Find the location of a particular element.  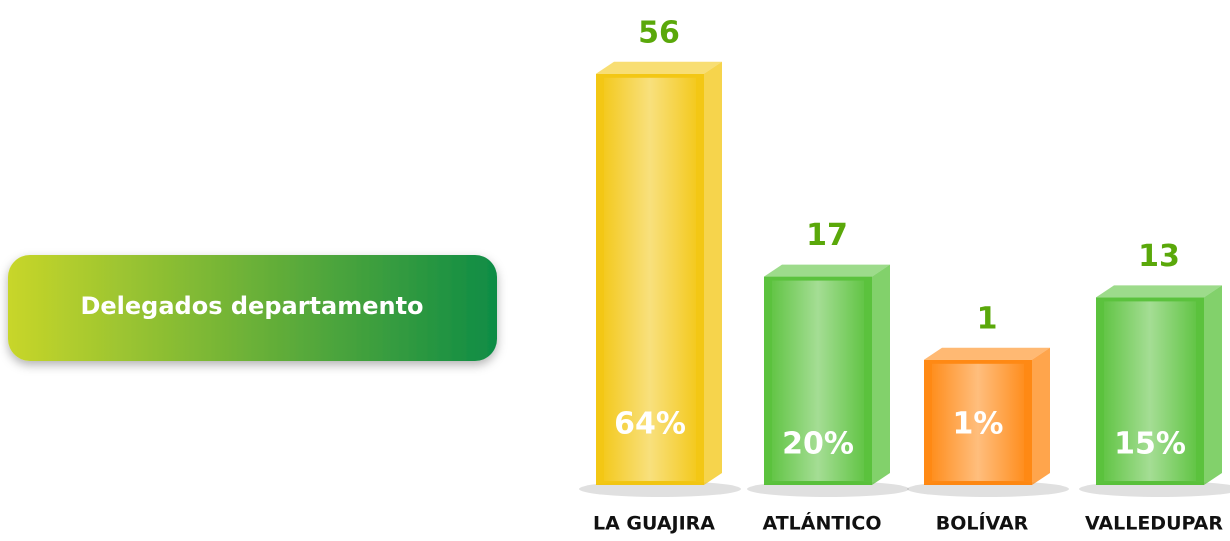

value-label: 1 is located at coordinates (987, 318).